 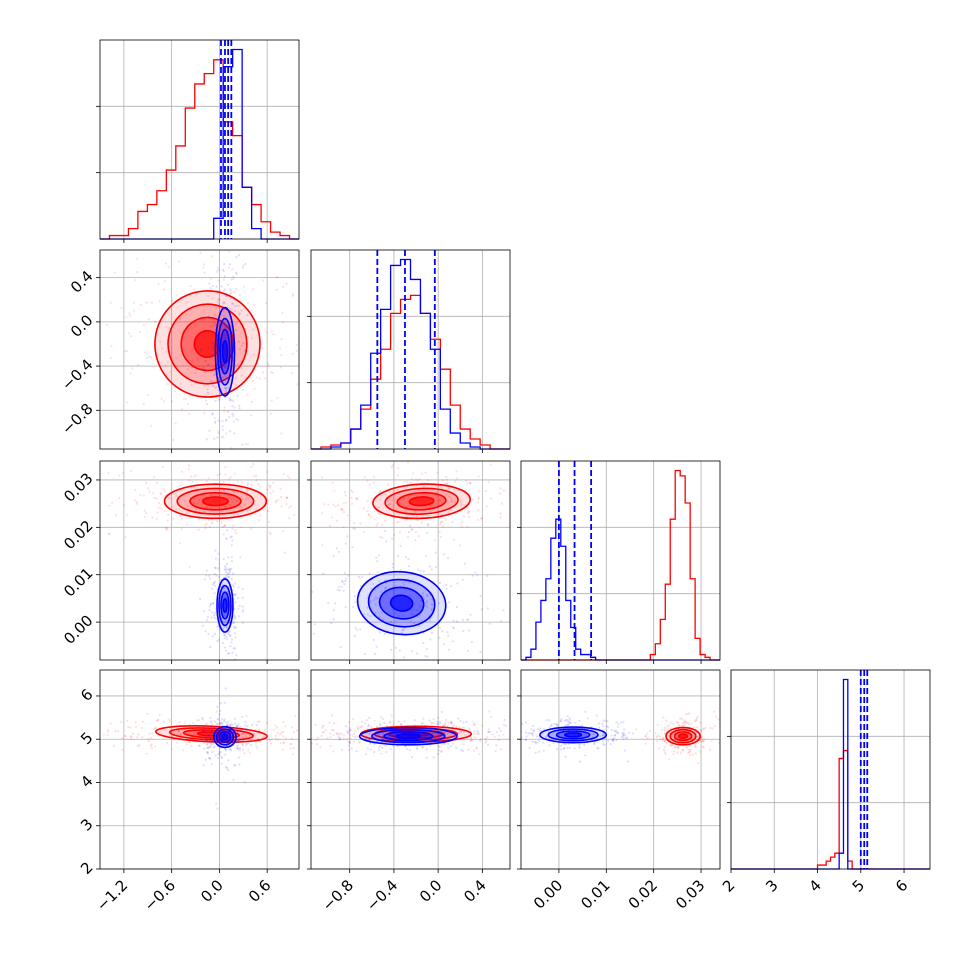 I want to click on density-fill, so click(x=225, y=737).